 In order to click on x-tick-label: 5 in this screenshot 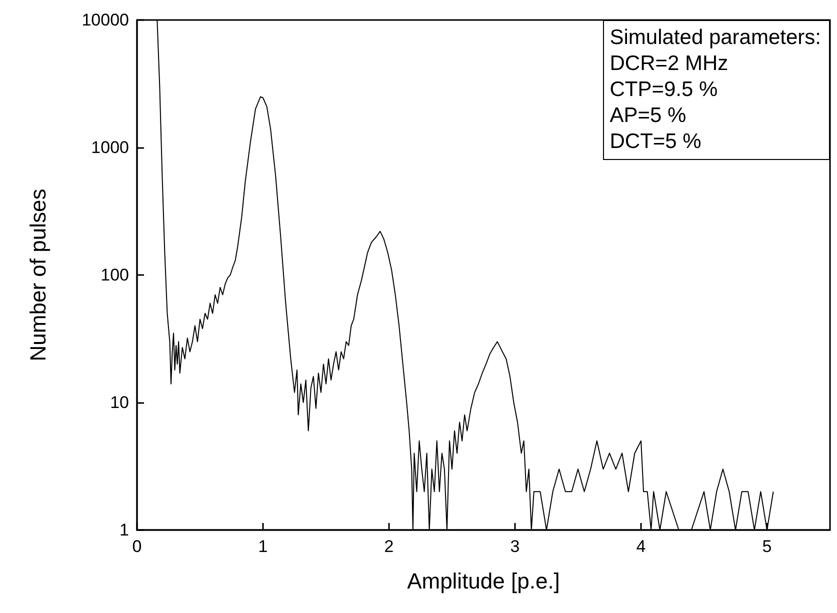, I will do `click(767, 546)`.